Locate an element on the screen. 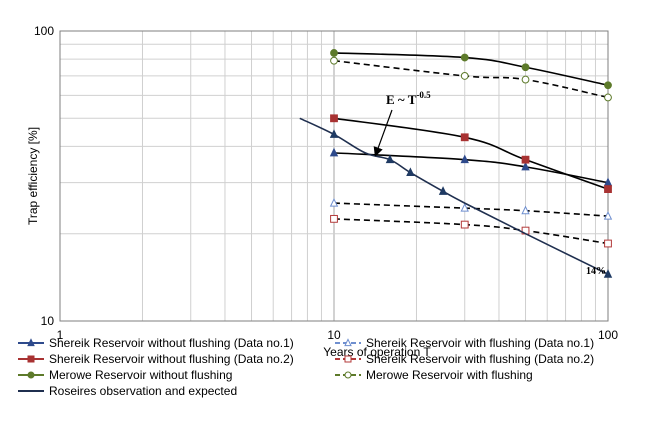 The image size is (648, 432). y-tick-label: 100 is located at coordinates (44, 31).